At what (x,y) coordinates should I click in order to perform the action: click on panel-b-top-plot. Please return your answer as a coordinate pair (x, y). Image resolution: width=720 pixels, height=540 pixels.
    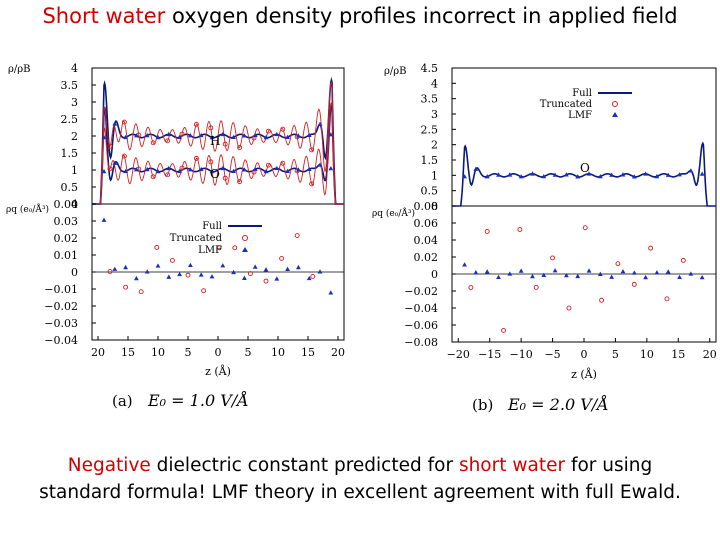
    Looking at the image, I should click on (584, 174).